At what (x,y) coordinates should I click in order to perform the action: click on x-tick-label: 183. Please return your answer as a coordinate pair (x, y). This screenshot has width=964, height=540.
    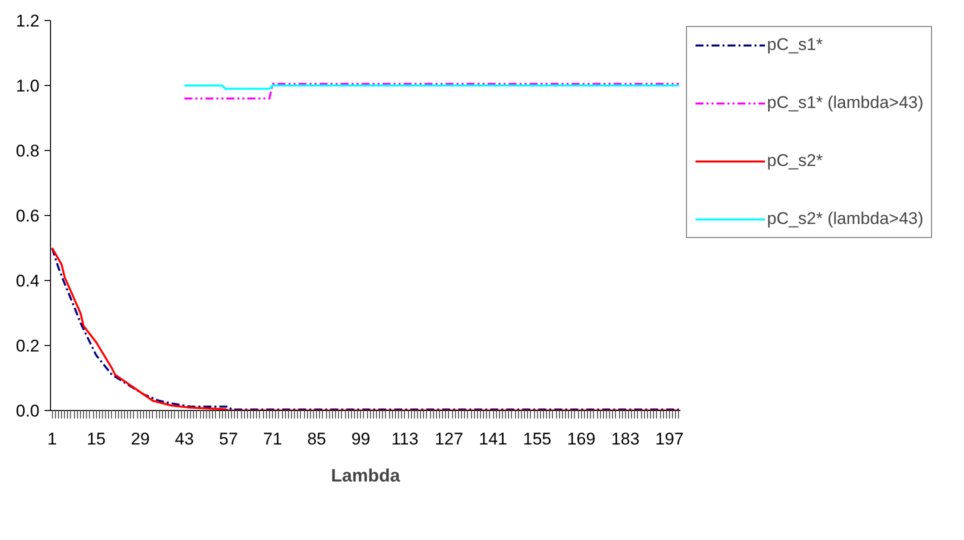
    Looking at the image, I should click on (625, 439).